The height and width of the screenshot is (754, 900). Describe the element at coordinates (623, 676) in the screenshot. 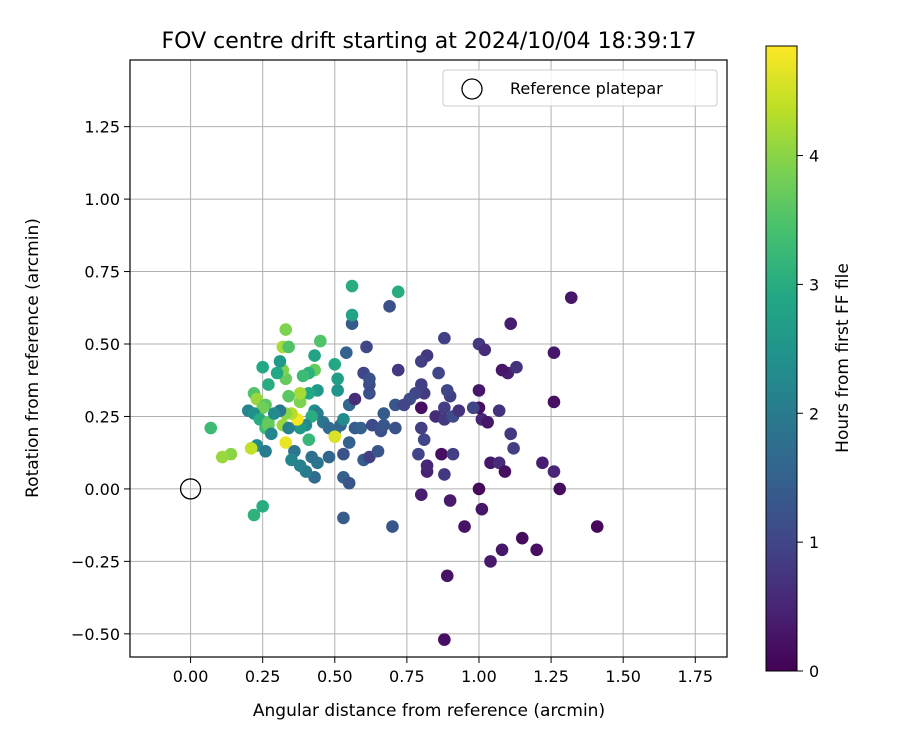

I see `x-tick-label: 1.50` at that location.